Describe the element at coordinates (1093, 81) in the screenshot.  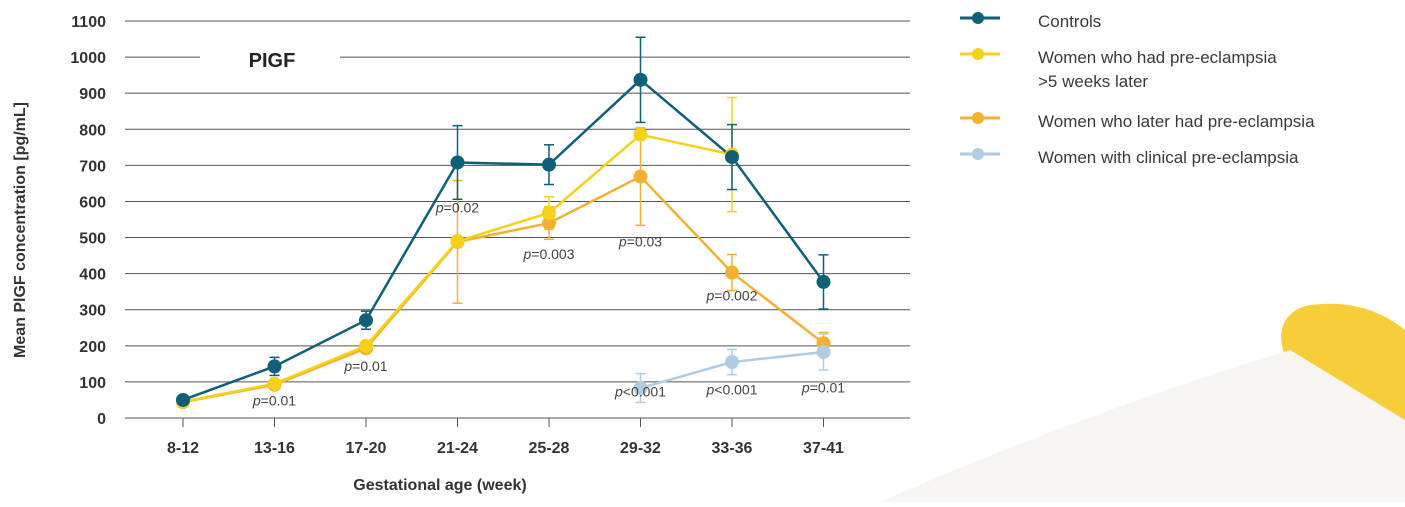
I see `legend-label-line2: >5 weeks later` at that location.